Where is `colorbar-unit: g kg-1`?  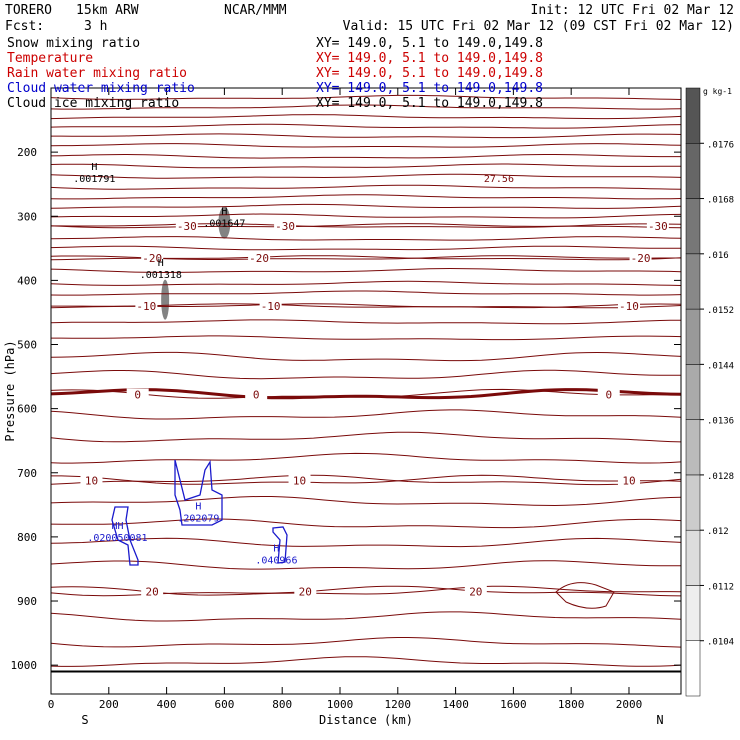 colorbar-unit: g kg-1 is located at coordinates (717, 91).